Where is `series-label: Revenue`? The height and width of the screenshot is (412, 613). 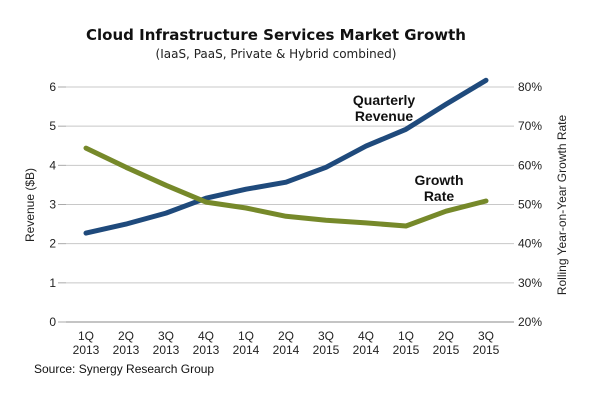
series-label: Revenue is located at coordinates (384, 116).